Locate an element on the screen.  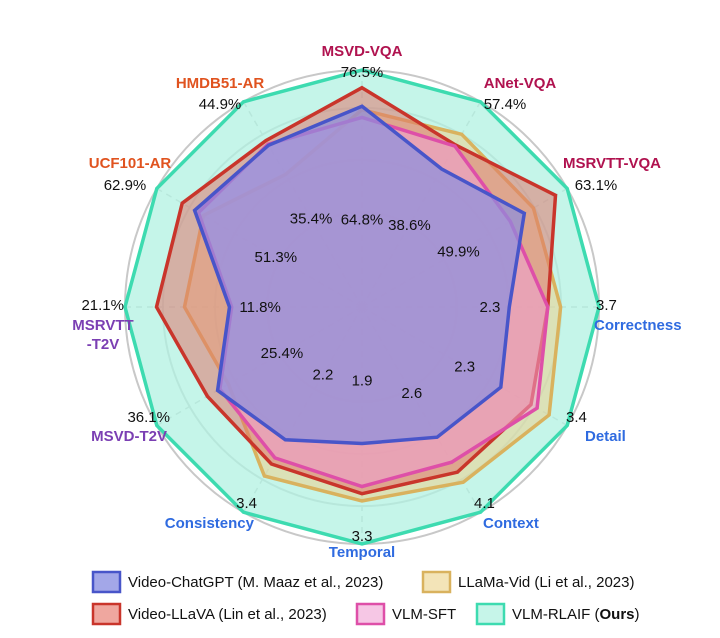
legend-label-text: VLM-RLAIF ( is located at coordinates (556, 614).